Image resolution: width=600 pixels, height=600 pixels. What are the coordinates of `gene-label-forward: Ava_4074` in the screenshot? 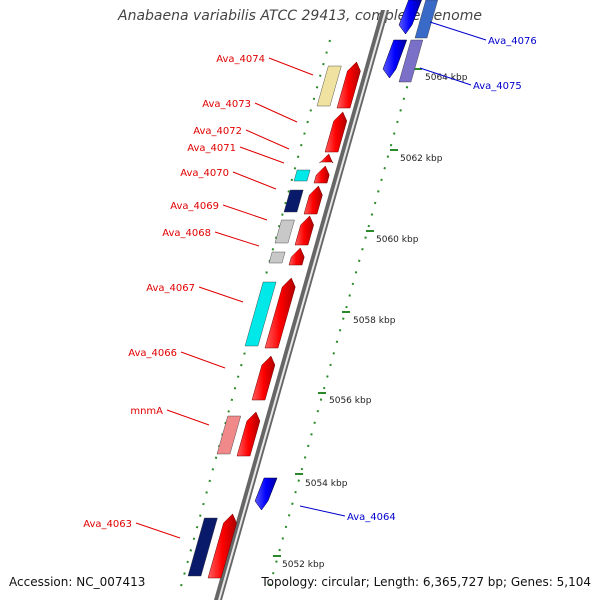 It's located at (240, 59).